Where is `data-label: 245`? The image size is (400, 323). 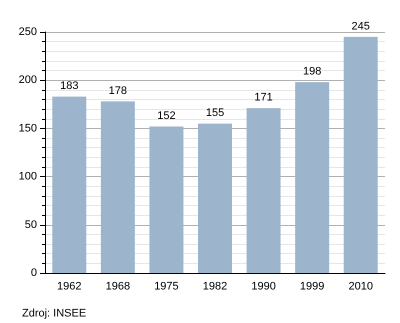
data-label: 245 is located at coordinates (361, 26).